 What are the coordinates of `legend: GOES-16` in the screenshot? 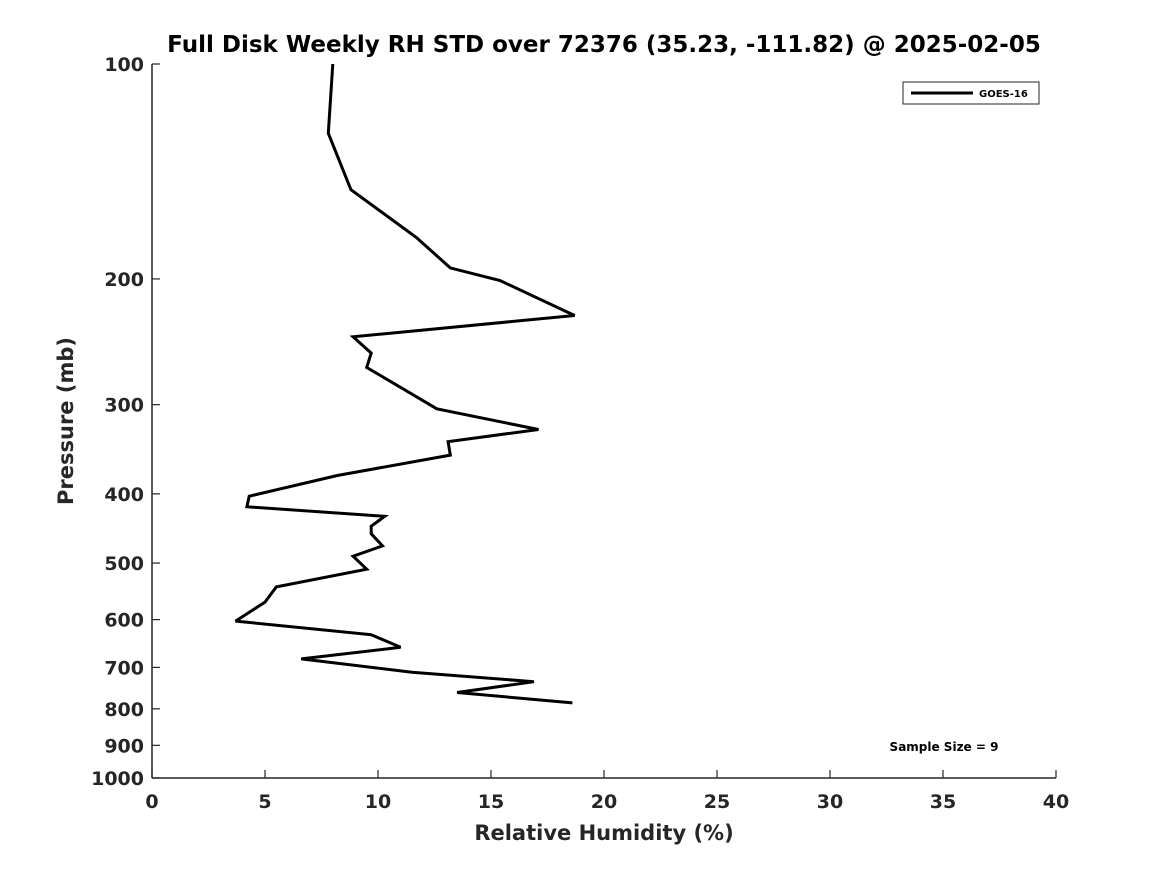 It's located at (971, 93).